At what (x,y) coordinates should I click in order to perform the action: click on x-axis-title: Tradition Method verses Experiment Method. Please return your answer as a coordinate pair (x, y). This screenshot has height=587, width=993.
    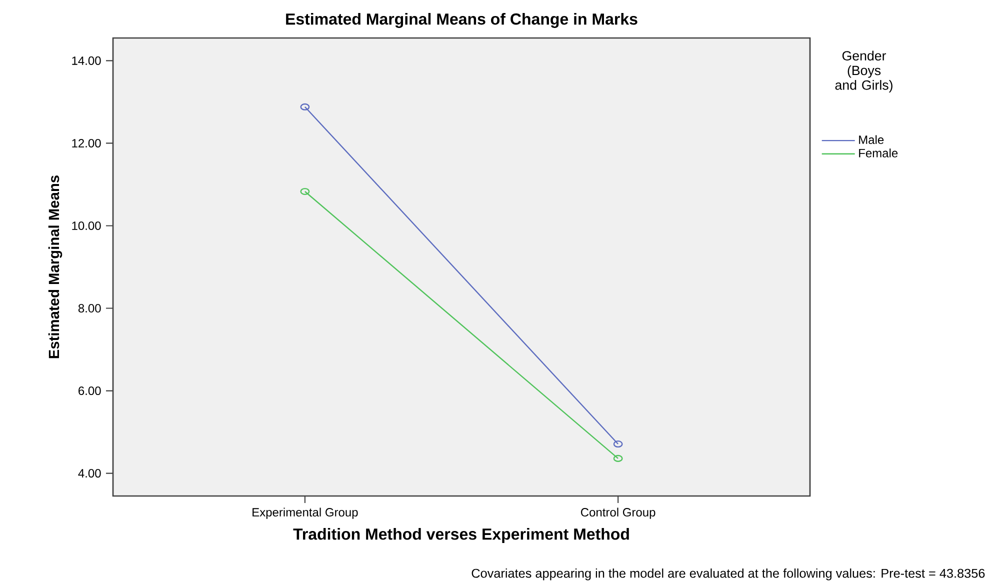
    Looking at the image, I should click on (461, 535).